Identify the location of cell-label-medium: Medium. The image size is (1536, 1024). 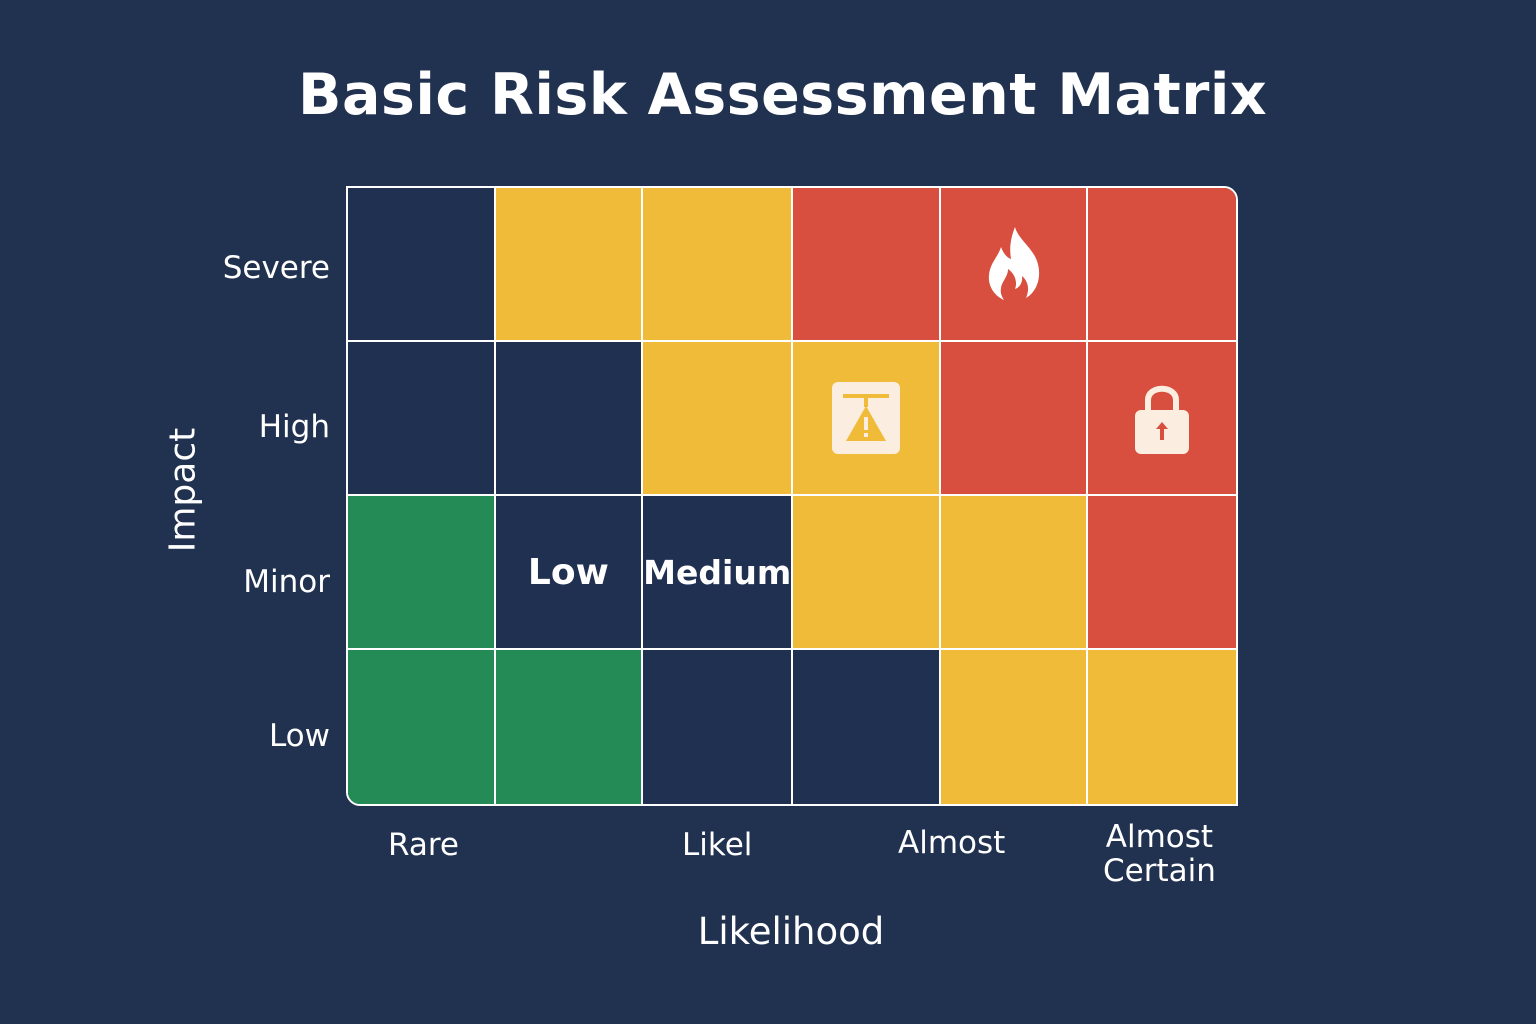
(717, 572).